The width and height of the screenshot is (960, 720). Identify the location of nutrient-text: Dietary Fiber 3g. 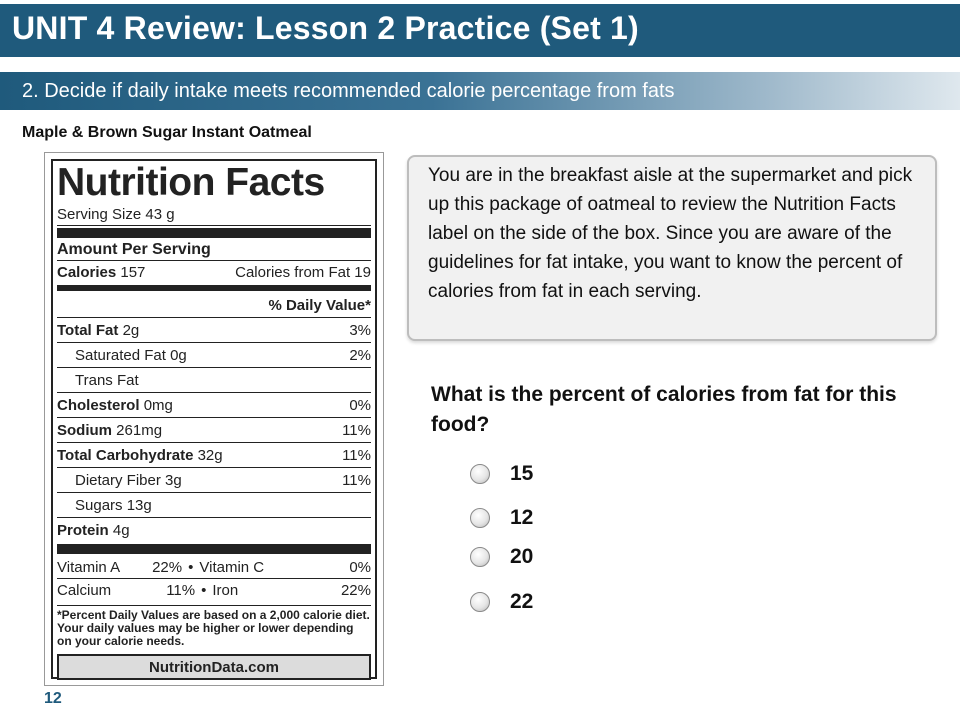
(128, 480).